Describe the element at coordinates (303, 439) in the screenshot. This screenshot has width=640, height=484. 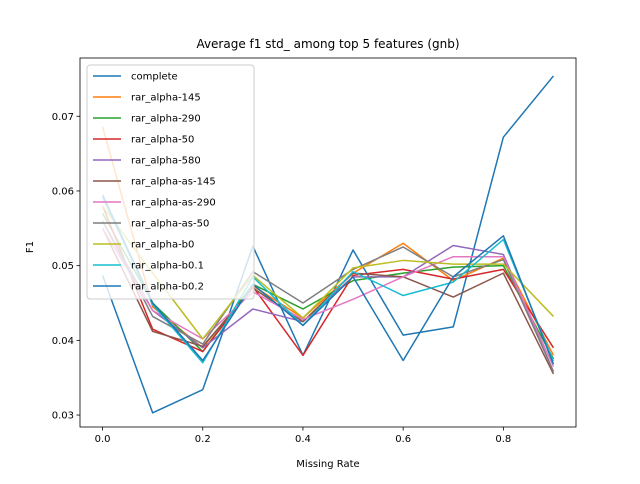
I see `x-tick-label: 0.4` at that location.